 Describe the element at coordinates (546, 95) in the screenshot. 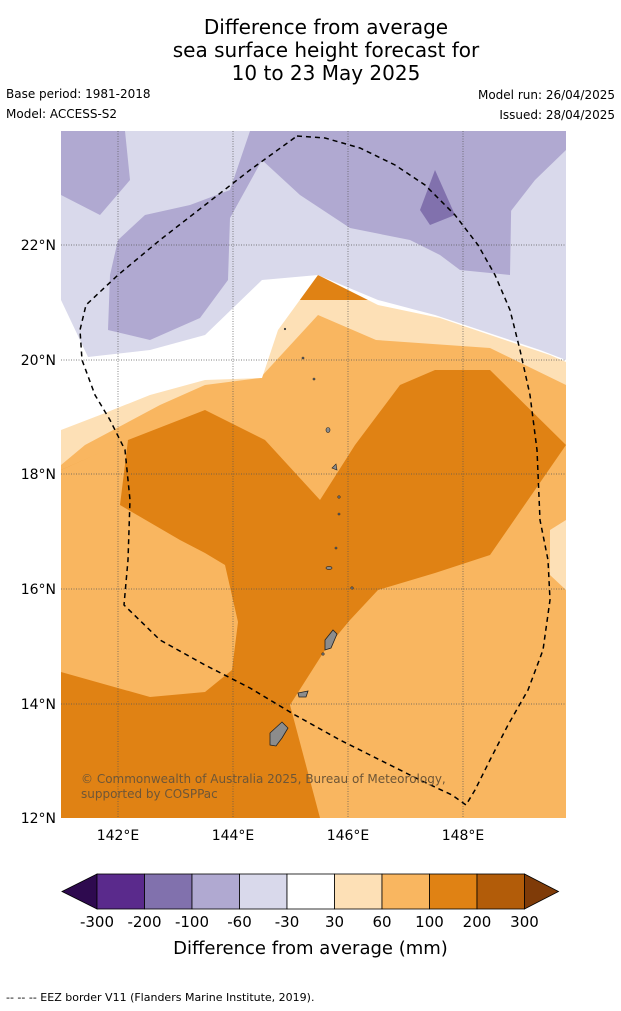

I see `model-run: Model run: 26/04/2025` at that location.